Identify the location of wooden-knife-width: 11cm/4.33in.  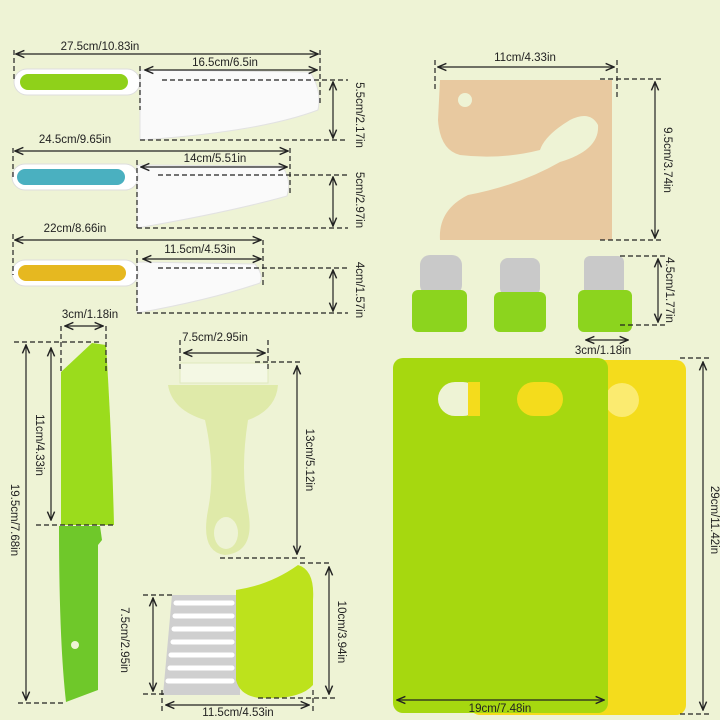
(525, 58).